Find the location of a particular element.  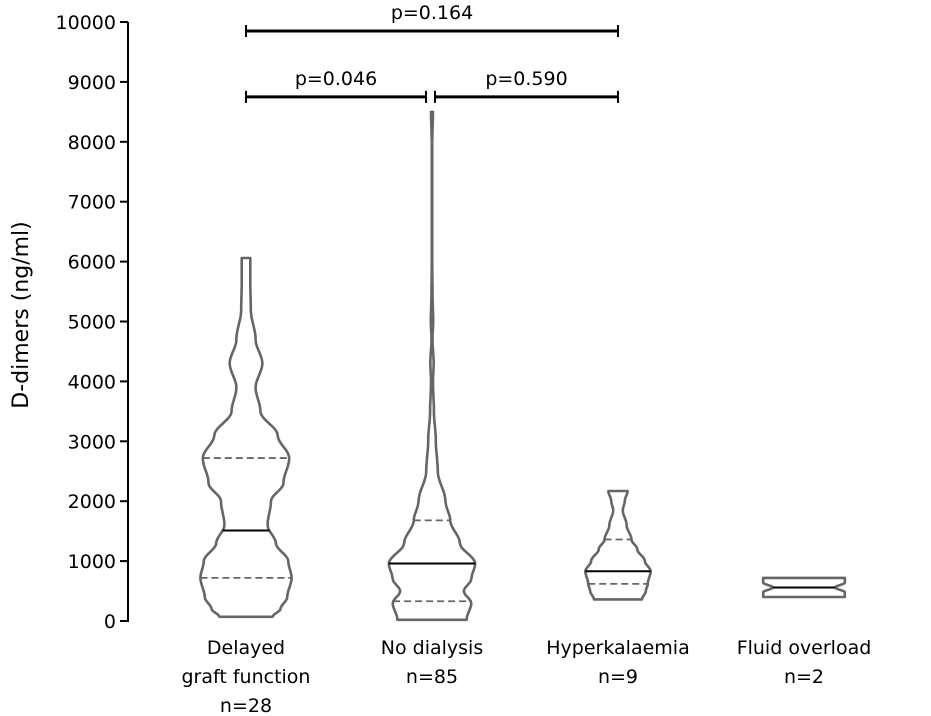

bracket-0: p=0.164 is located at coordinates (432, 19).